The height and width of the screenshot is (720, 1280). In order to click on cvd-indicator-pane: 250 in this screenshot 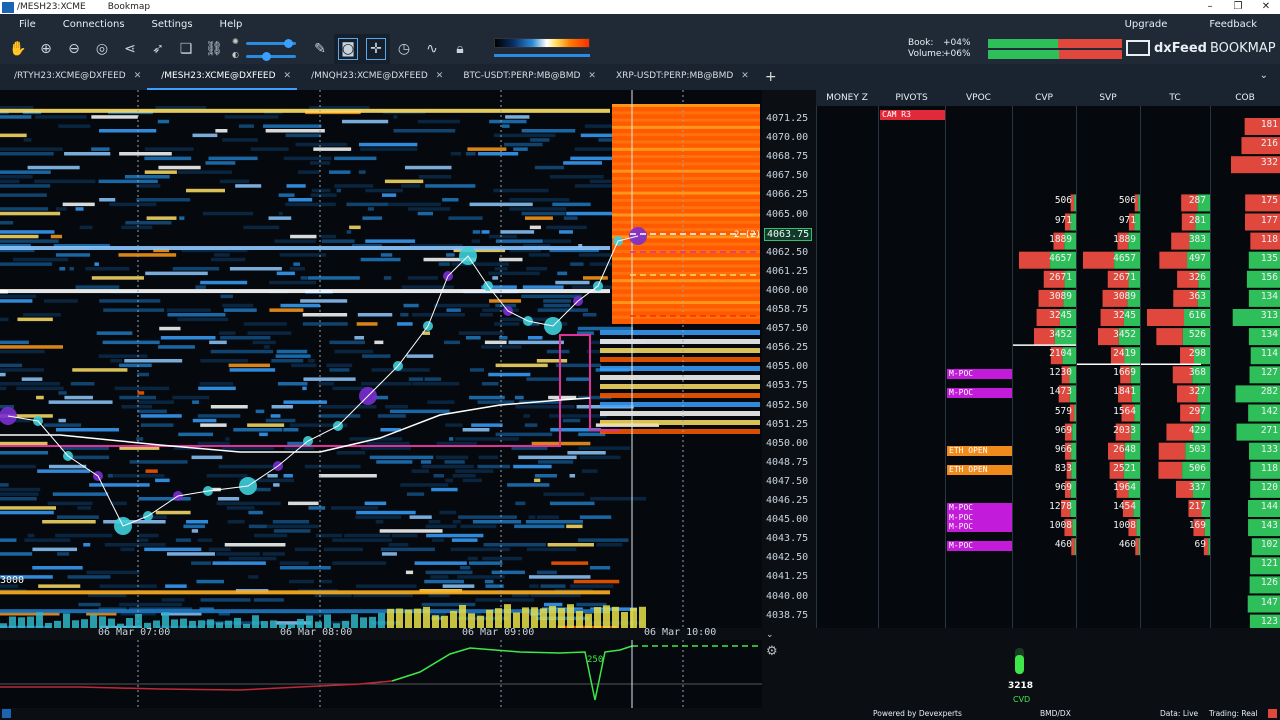, I will do `click(381, 674)`.